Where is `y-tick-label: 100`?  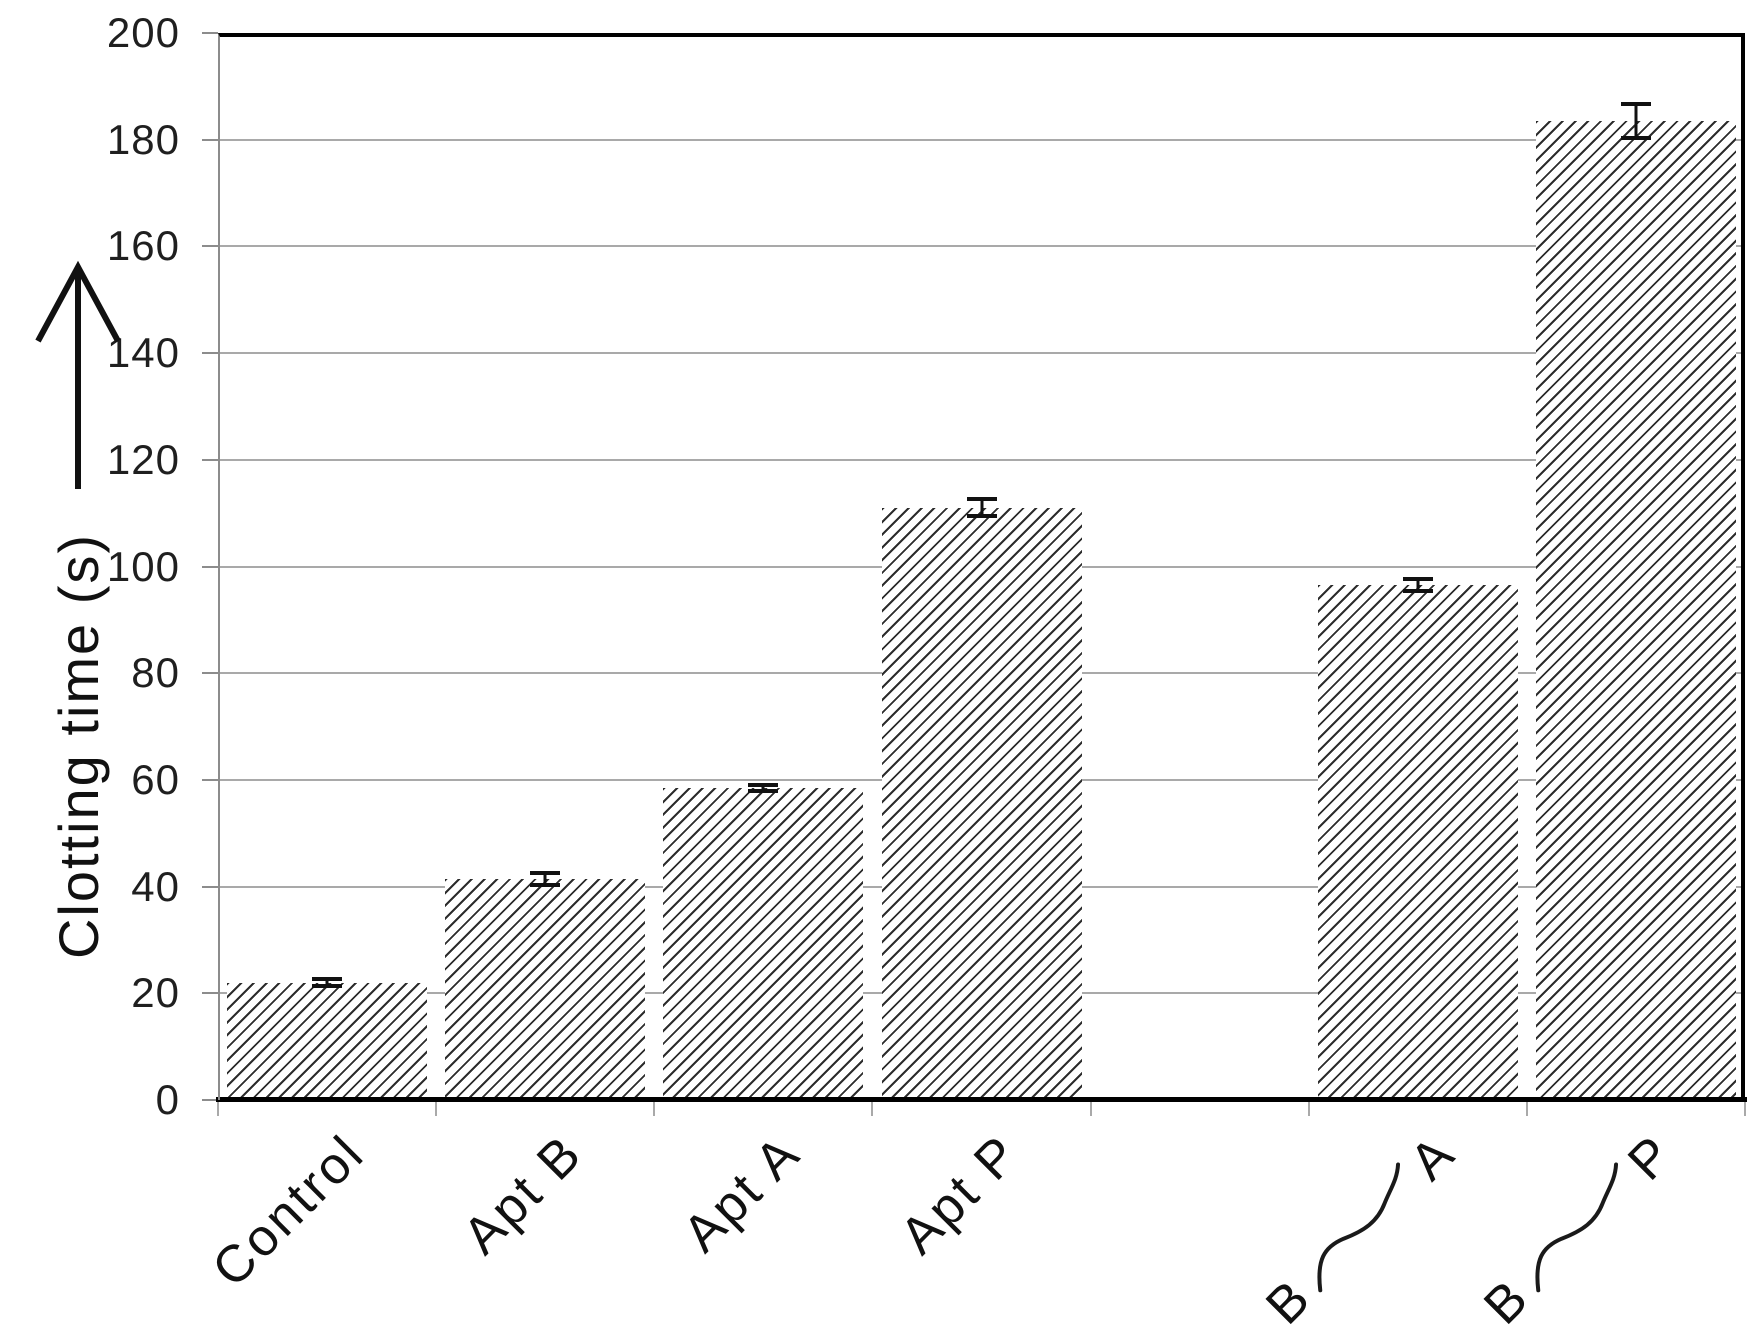
y-tick-label: 100 is located at coordinates (143, 566).